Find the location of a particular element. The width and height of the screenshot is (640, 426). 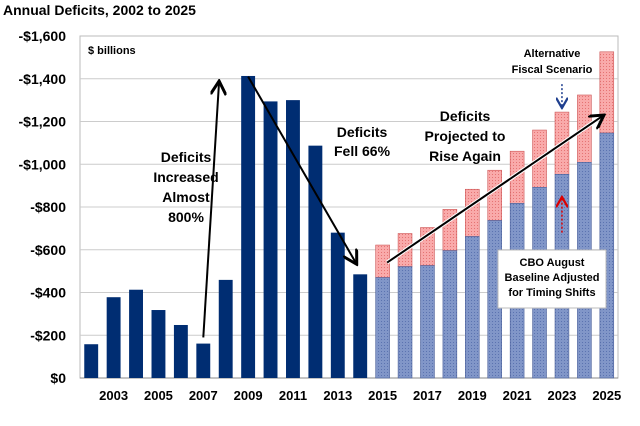

bar-actual-2010 is located at coordinates (270, 239).